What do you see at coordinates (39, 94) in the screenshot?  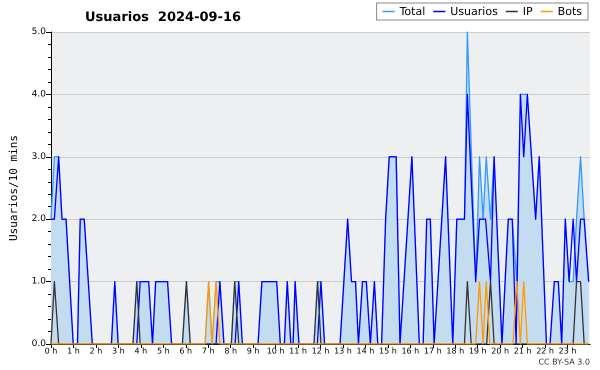 I see `y-tick-label: 4.0` at bounding box center [39, 94].